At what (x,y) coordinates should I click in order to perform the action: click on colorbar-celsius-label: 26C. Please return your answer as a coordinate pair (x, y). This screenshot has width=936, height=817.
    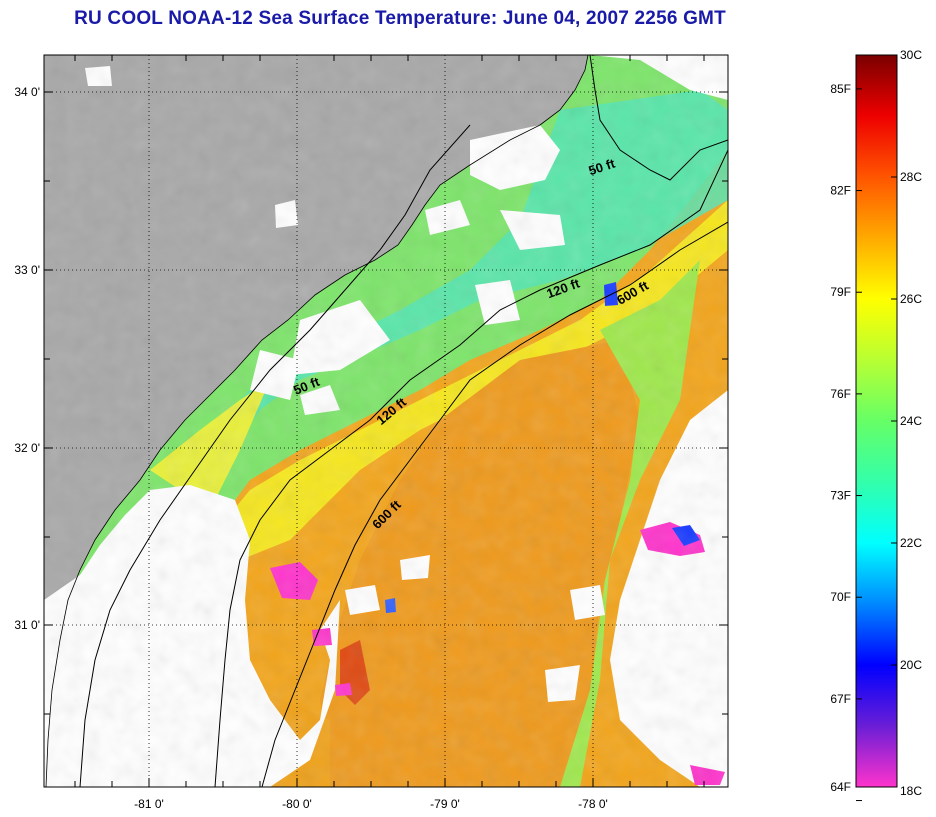
    Looking at the image, I should click on (911, 299).